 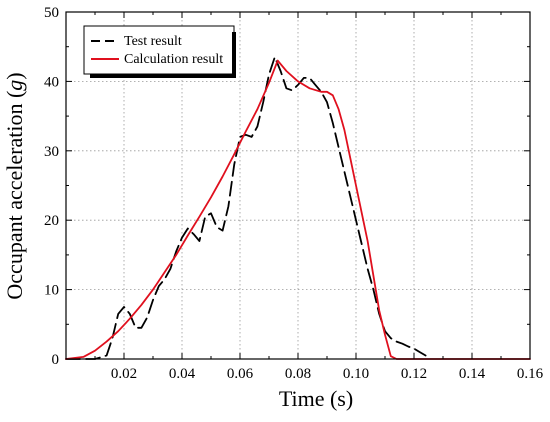 What do you see at coordinates (182, 374) in the screenshot?
I see `x-tick-label: 0.04` at bounding box center [182, 374].